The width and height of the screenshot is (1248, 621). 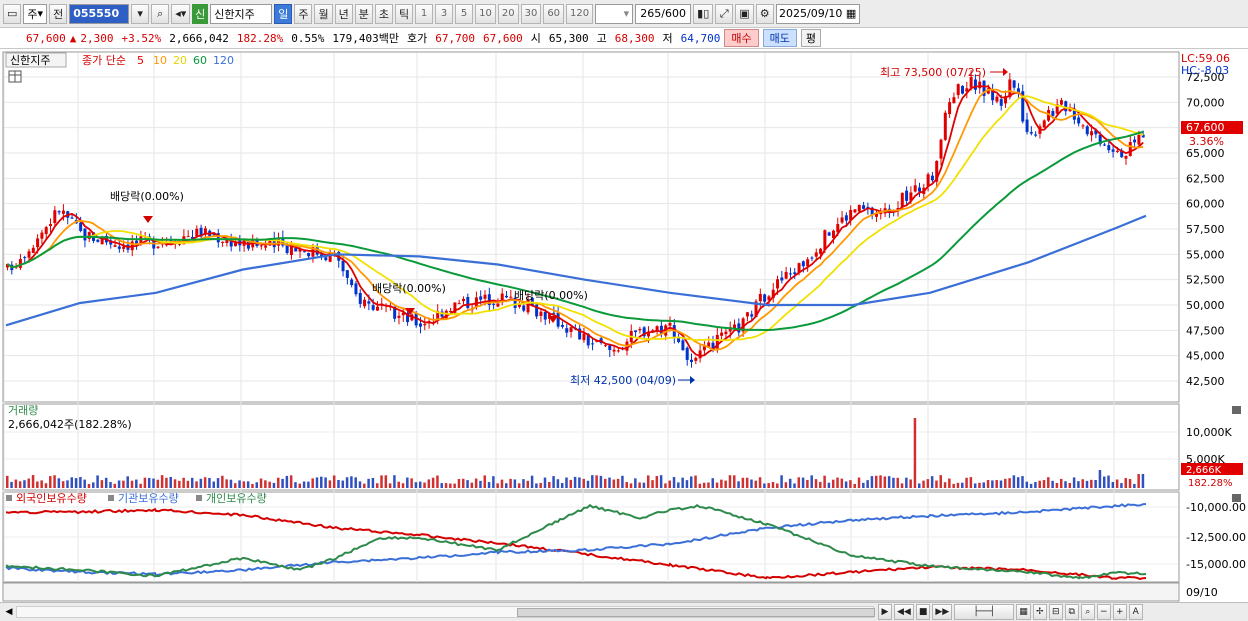 I want to click on buy-button: 매수, so click(x=741, y=38).